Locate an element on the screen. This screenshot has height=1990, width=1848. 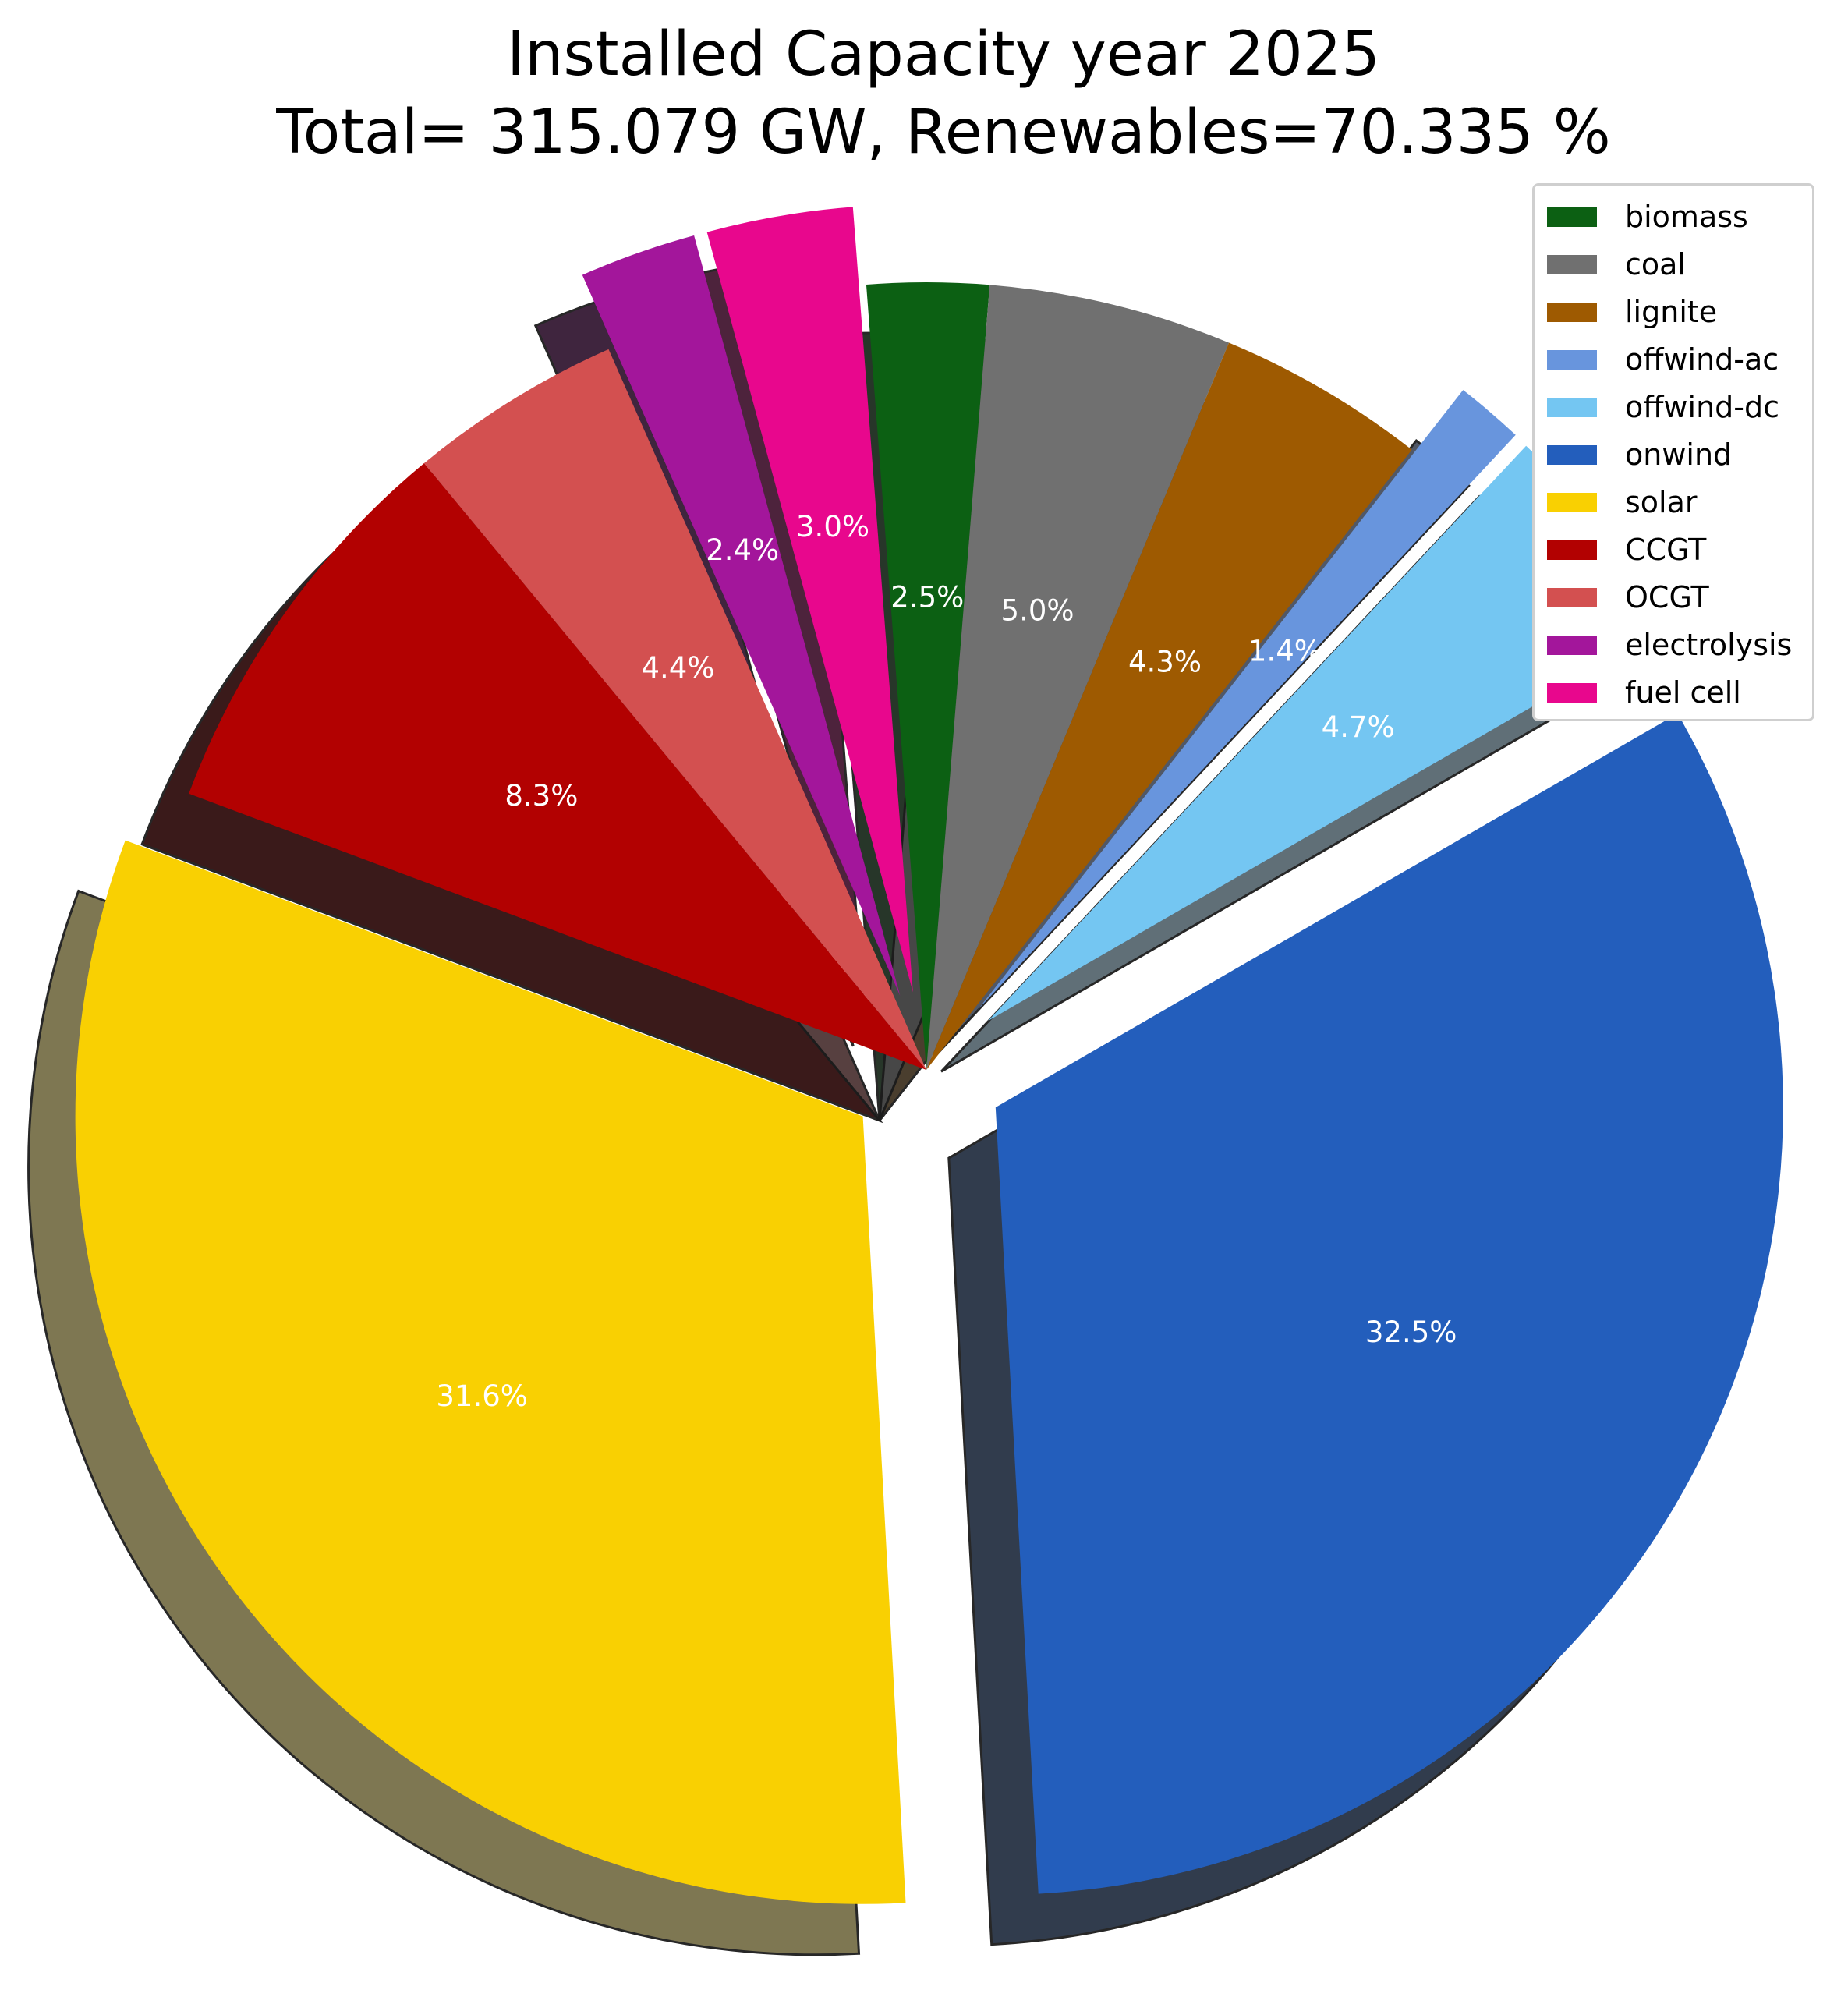
legend-item-electrolysis: electrolysis is located at coordinates (1674, 648).